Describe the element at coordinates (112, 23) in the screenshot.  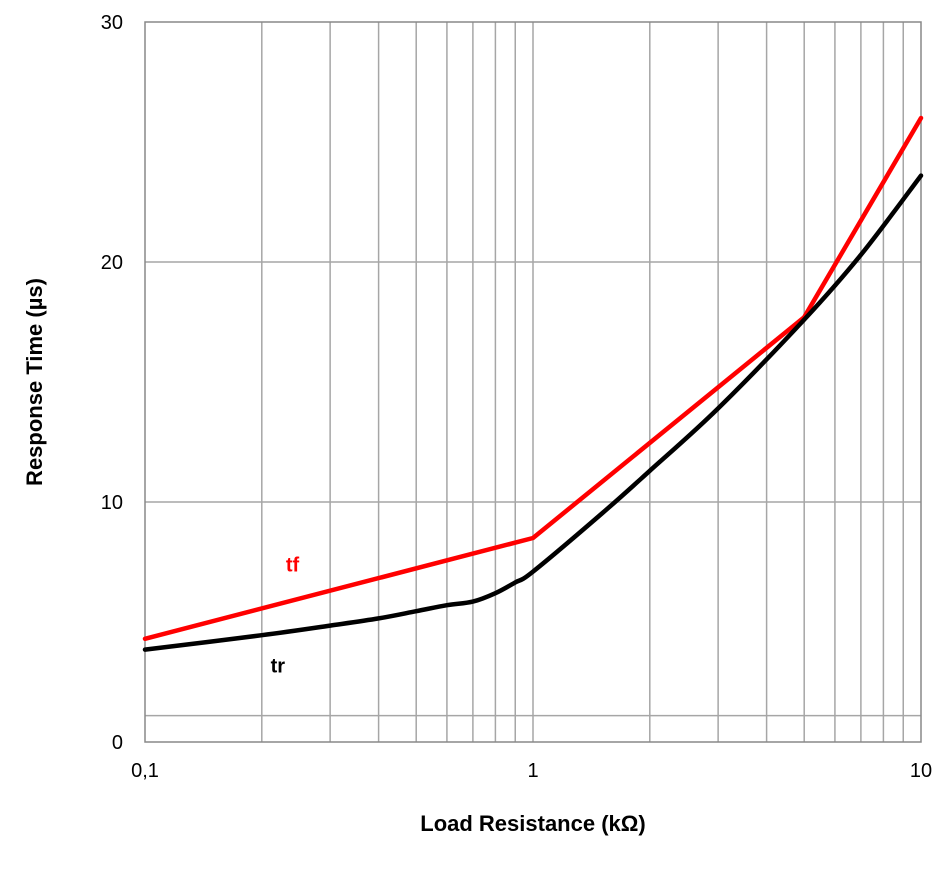
I see `y-tick-label: 30` at that location.